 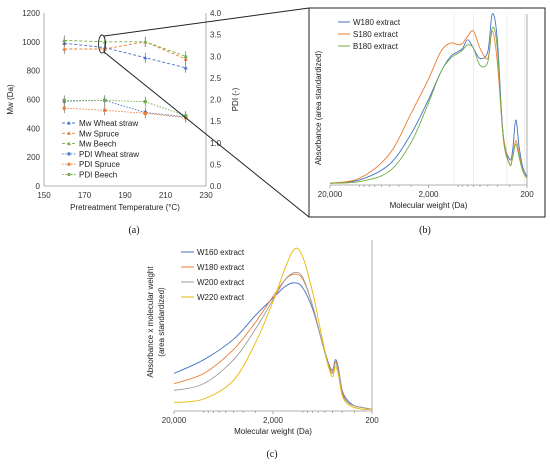 What do you see at coordinates (150, 322) in the screenshot?
I see `y-axis-label: Absorbance x molecular weight` at bounding box center [150, 322].